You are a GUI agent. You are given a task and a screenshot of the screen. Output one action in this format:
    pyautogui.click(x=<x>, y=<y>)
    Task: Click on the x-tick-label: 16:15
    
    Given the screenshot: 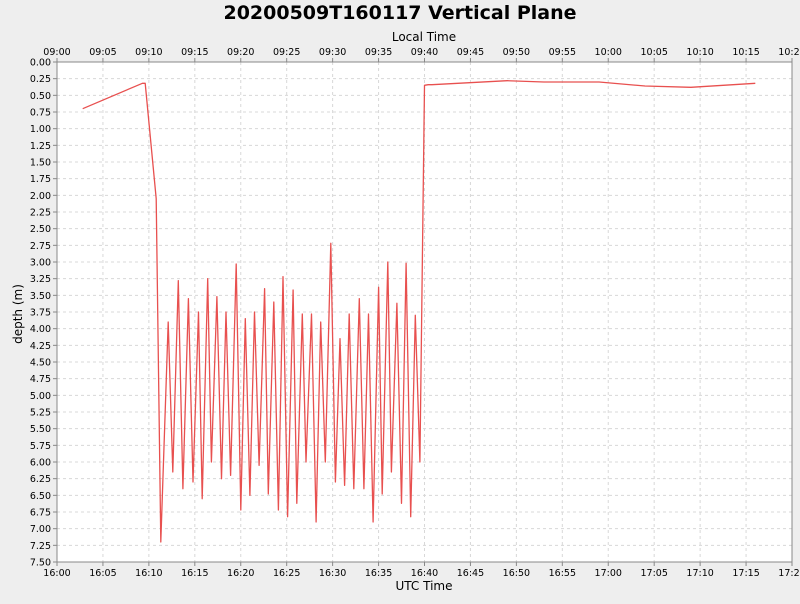 What is the action you would take?
    pyautogui.click(x=194, y=573)
    